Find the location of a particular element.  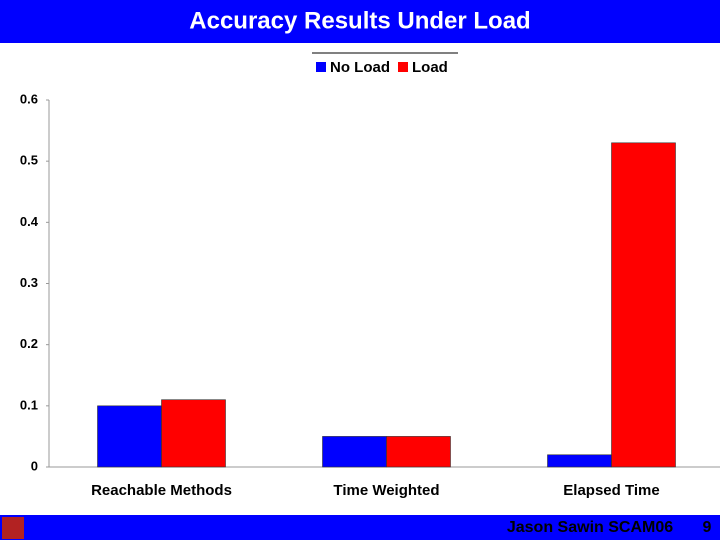

x-tick-label: Time Weighted is located at coordinates (386, 490).